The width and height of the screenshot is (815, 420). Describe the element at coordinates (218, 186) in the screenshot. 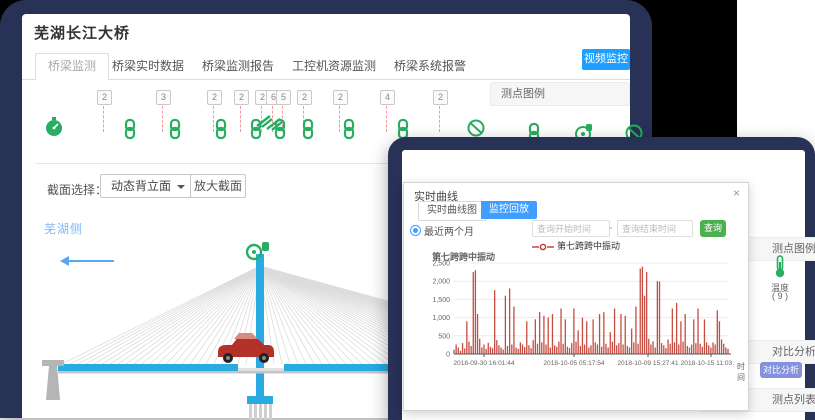

I see `enlarge-section-button: 放大截面` at that location.